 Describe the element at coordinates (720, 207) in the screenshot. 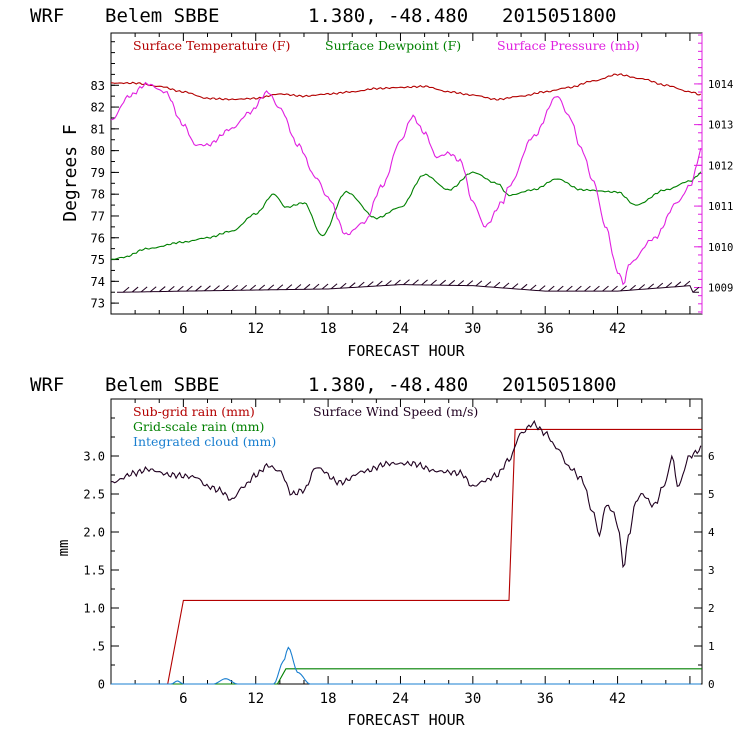

I see `y2-tick-label: 1011` at that location.